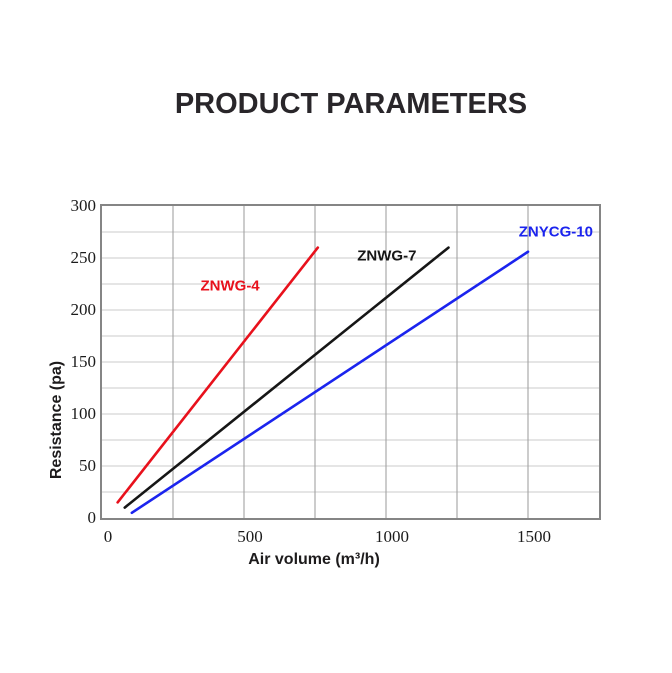 The height and width of the screenshot is (673, 672). What do you see at coordinates (230, 286) in the screenshot?
I see `series-label-znwg-4: ZNWG-4` at bounding box center [230, 286].